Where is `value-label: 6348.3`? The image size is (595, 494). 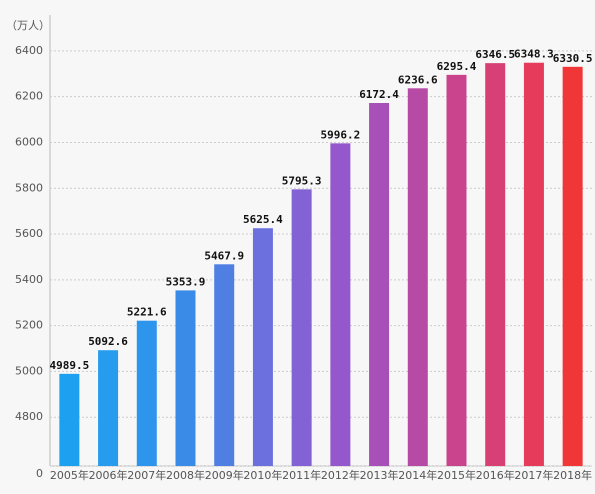 value-label: 6348.3 is located at coordinates (534, 54).